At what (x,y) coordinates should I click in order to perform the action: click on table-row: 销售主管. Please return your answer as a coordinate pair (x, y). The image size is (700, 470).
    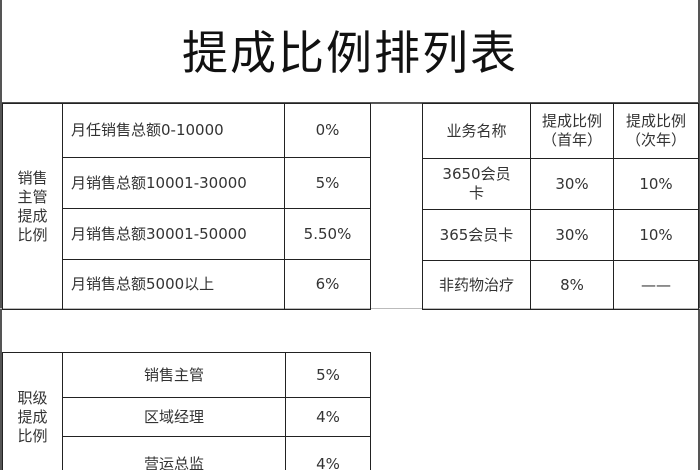
    Looking at the image, I should click on (174, 375).